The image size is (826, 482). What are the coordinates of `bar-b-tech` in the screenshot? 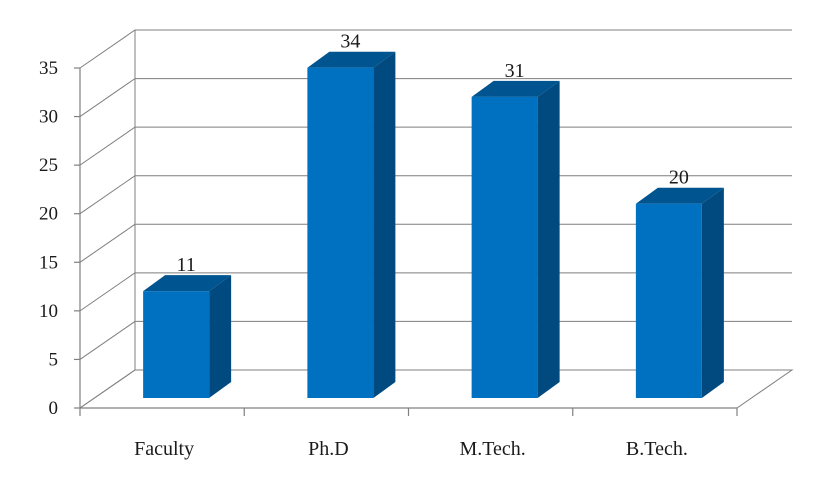 It's located at (679, 292).